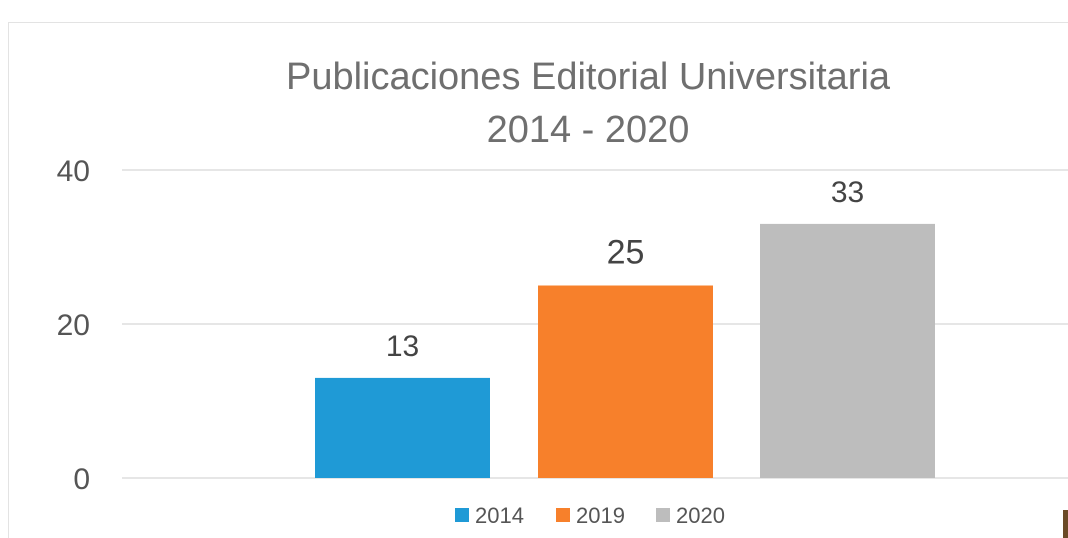  I want to click on data-label-2020: 33, so click(847, 192).